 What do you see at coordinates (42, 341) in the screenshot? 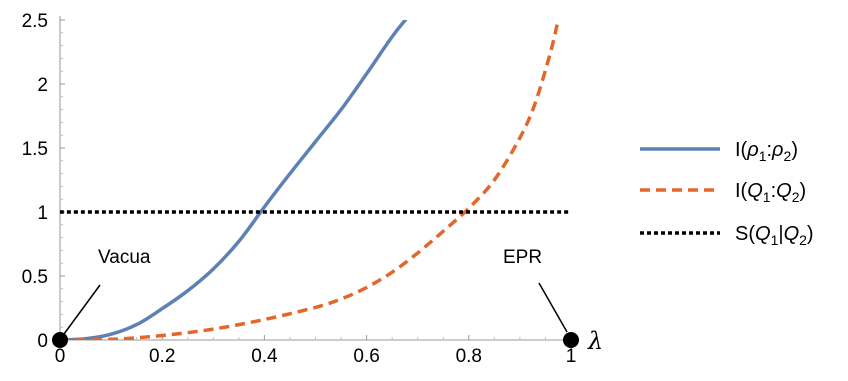
I see `y-tick-label: 0` at bounding box center [42, 341].